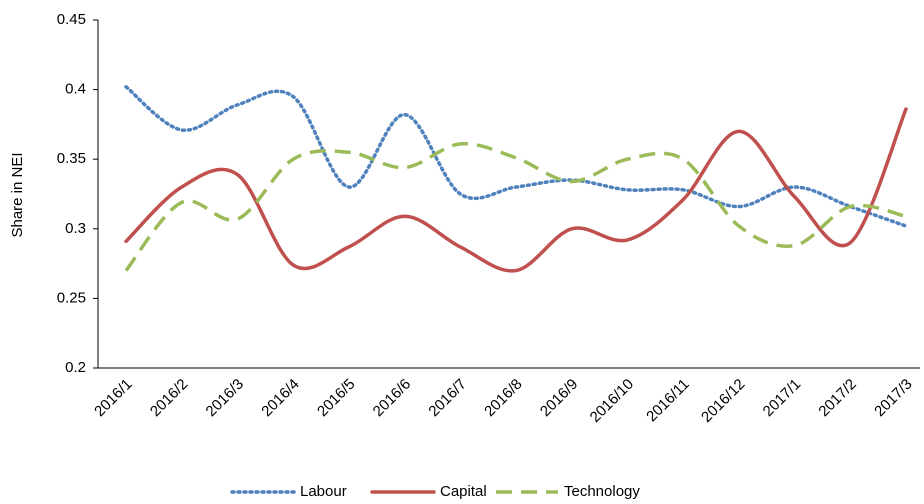 The image size is (924, 504). What do you see at coordinates (668, 401) in the screenshot?
I see `x-tick-label: 2016/11` at bounding box center [668, 401].